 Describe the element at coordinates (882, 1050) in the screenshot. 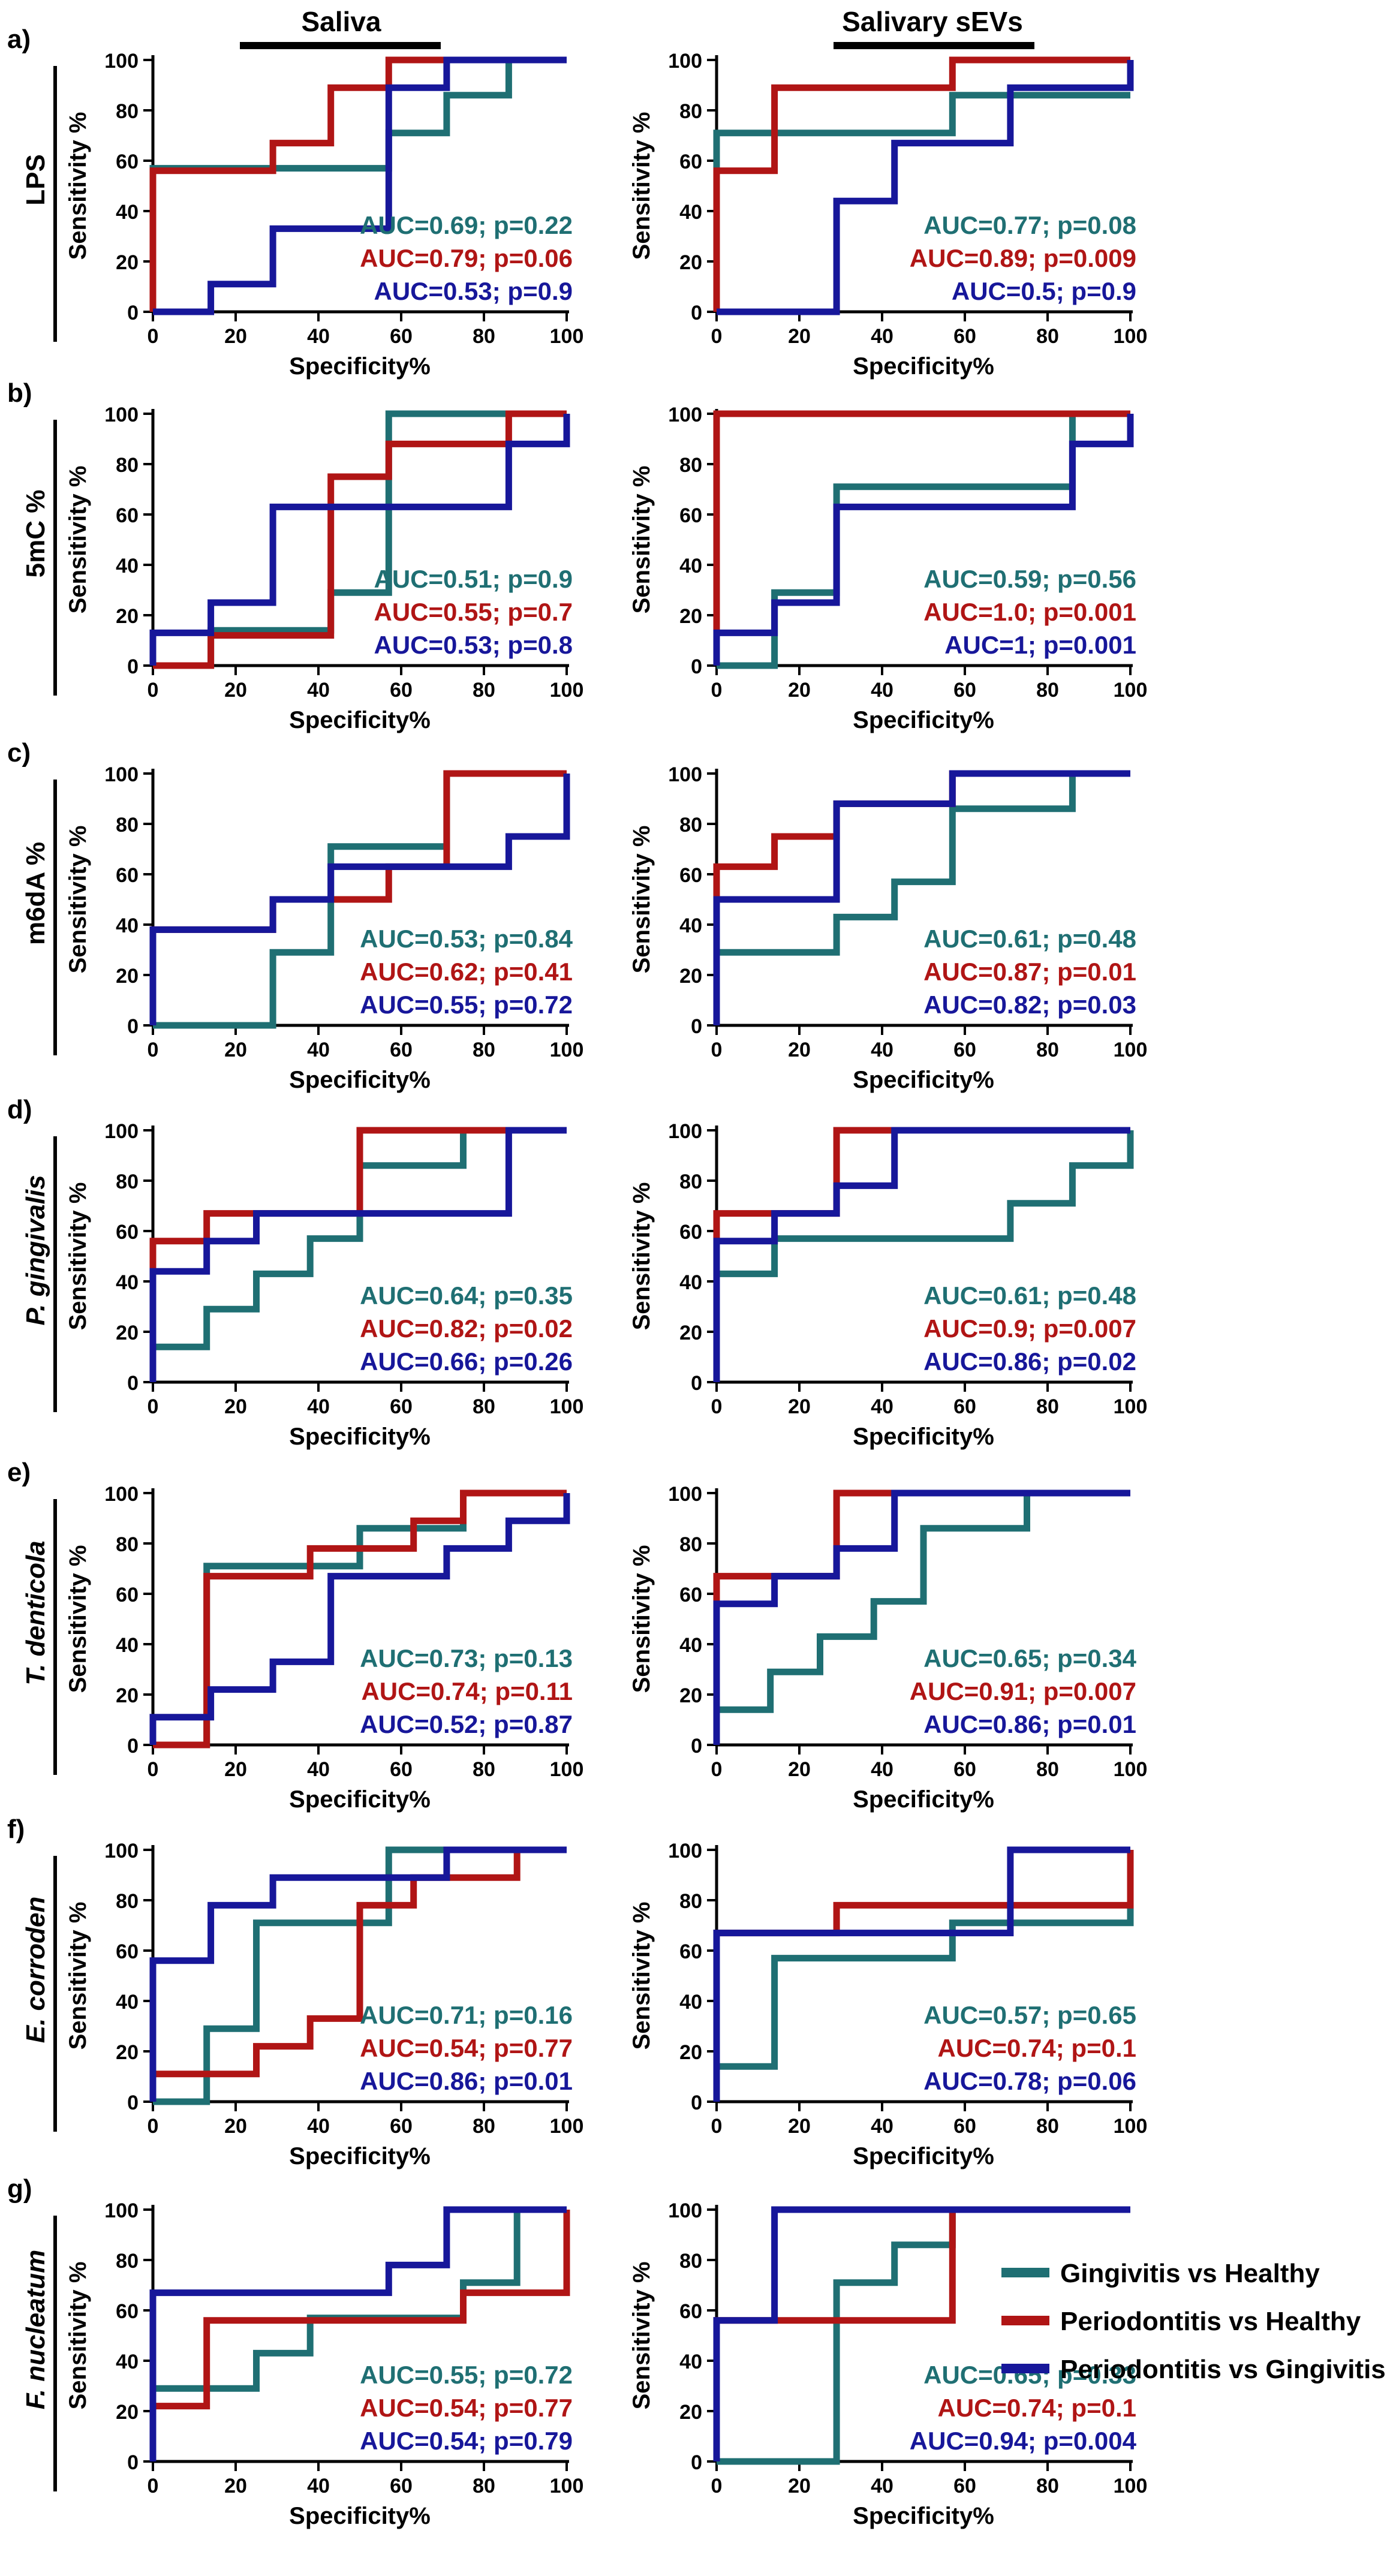

I see `panel-c-salivary-sevs-x-tick-label: 40` at that location.